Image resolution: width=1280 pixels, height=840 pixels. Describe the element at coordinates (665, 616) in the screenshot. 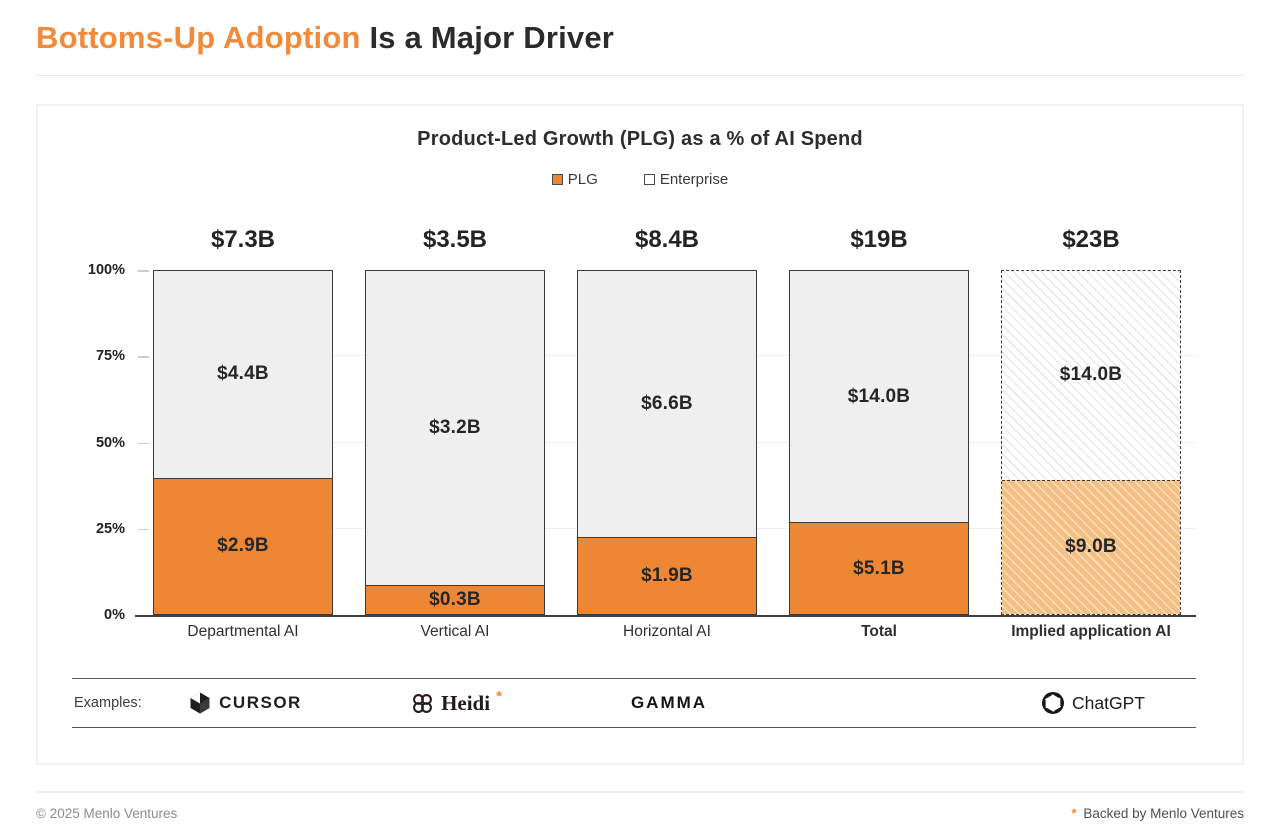

I see `x-axis-line` at that location.